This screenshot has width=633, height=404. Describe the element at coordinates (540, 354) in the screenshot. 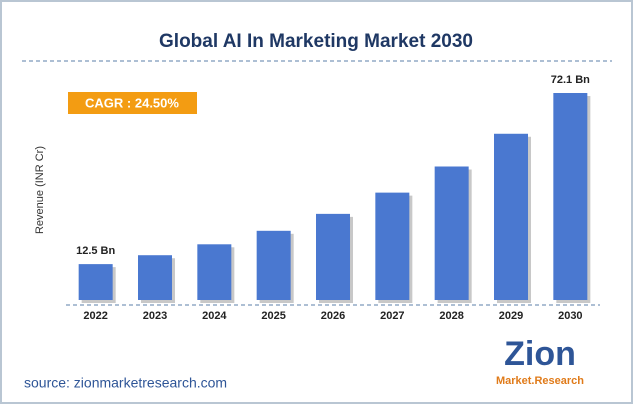

I see `logo-name: Zion` at that location.